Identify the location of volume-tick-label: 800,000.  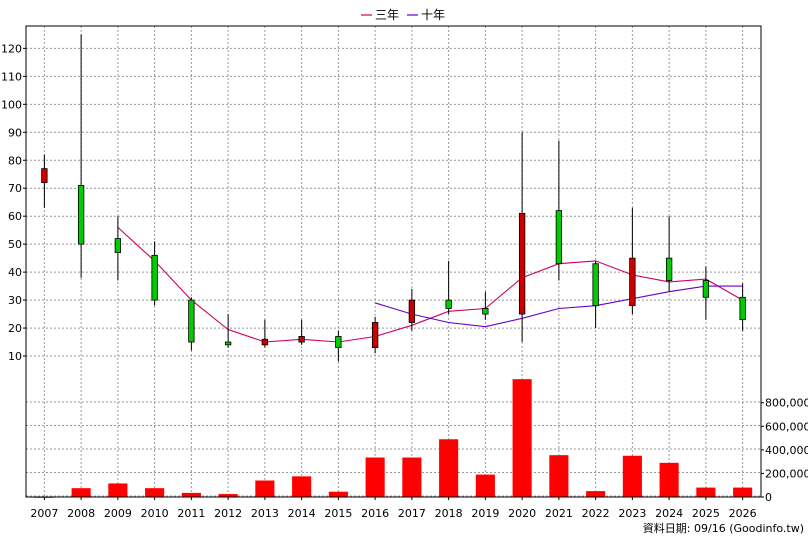
(786, 403).